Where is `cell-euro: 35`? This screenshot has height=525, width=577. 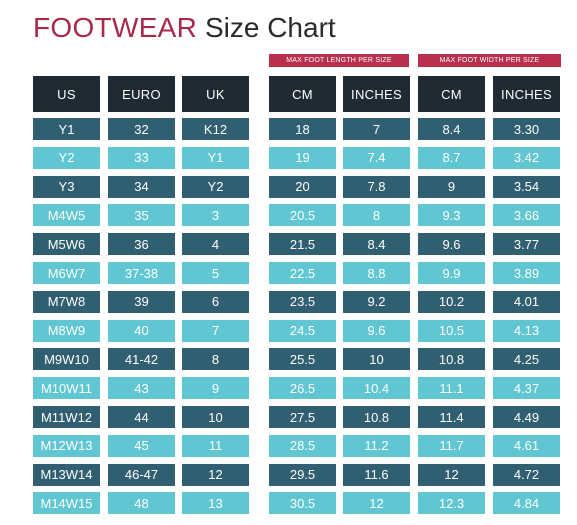 cell-euro: 35 is located at coordinates (141, 215).